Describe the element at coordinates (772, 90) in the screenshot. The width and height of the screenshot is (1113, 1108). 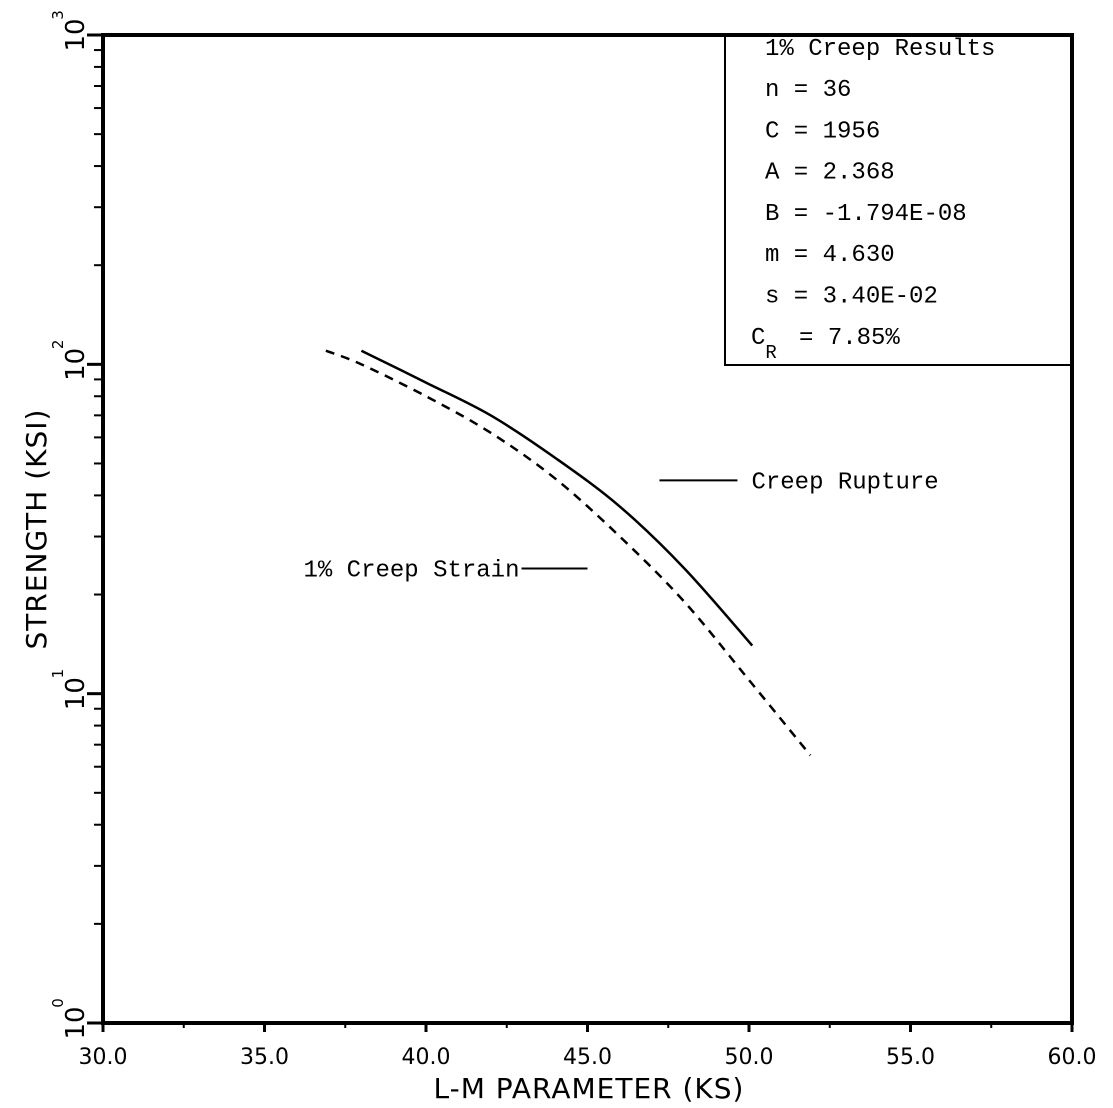
I see `results-row-label: n` at that location.